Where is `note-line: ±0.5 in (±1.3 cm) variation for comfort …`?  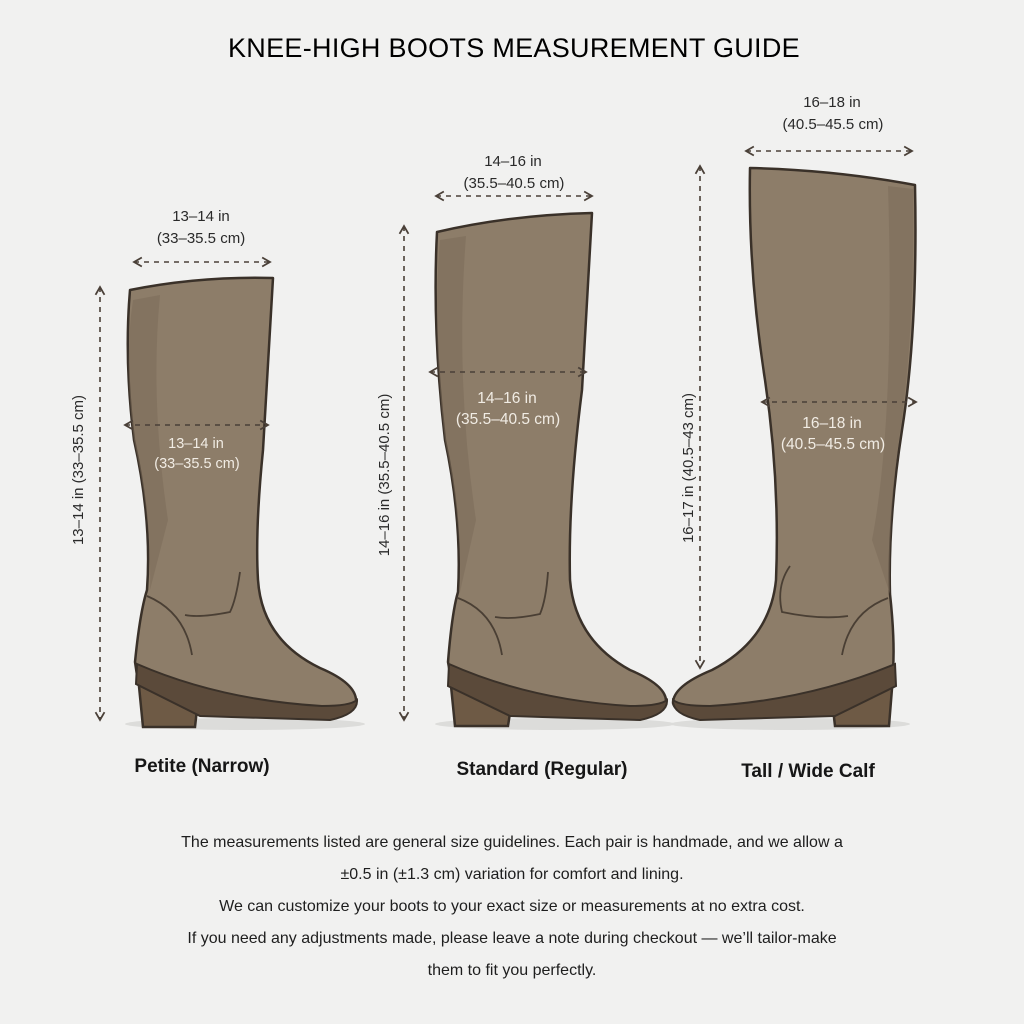
note-line: ±0.5 in (±1.3 cm) variation for comfort … is located at coordinates (512, 874).